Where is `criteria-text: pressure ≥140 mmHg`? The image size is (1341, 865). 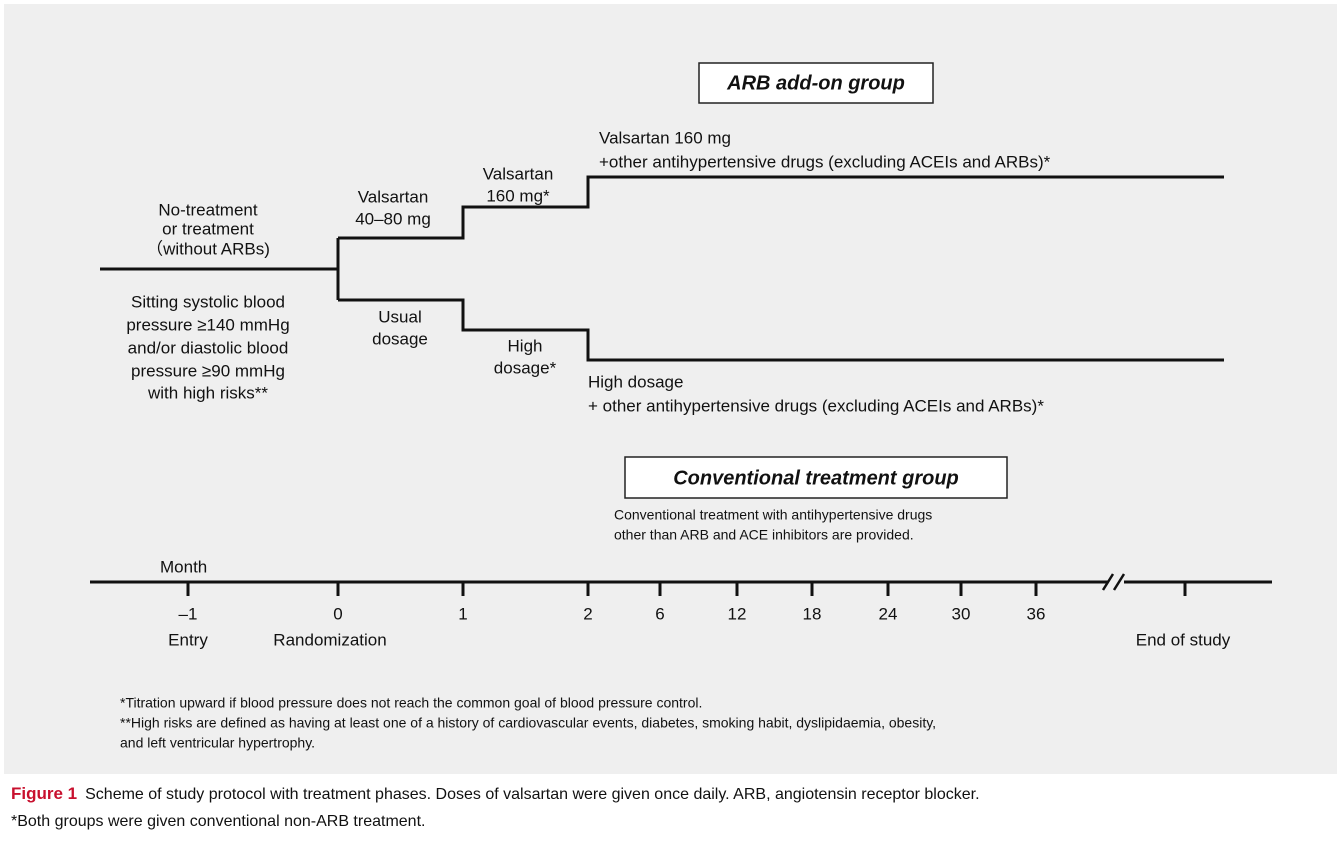 criteria-text: pressure ≥140 mmHg is located at coordinates (207, 324).